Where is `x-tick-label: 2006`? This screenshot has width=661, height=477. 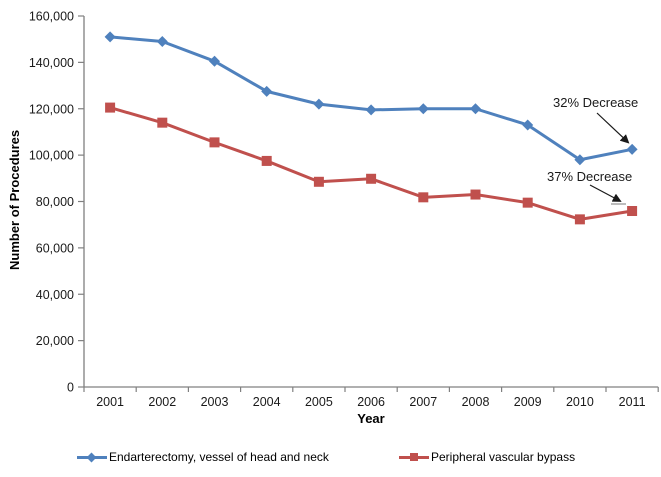 x-tick-label: 2006 is located at coordinates (371, 402).